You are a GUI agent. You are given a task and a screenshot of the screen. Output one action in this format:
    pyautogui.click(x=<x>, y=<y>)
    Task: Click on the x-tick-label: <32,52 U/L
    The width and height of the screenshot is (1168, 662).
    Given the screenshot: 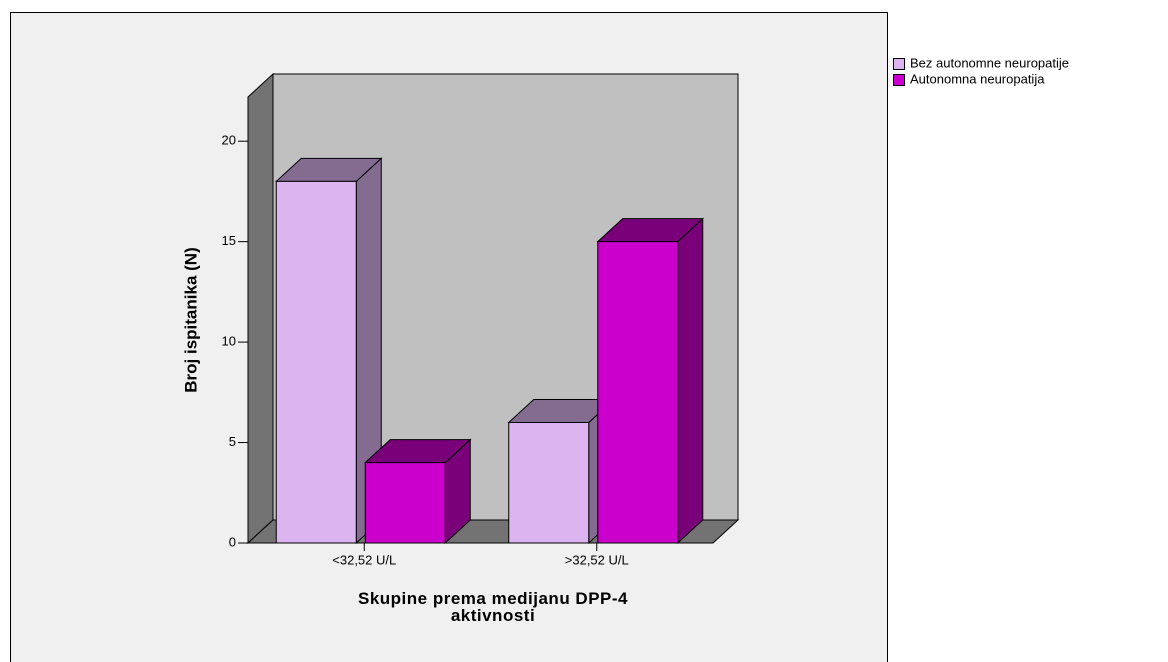 What is the action you would take?
    pyautogui.click(x=364, y=559)
    